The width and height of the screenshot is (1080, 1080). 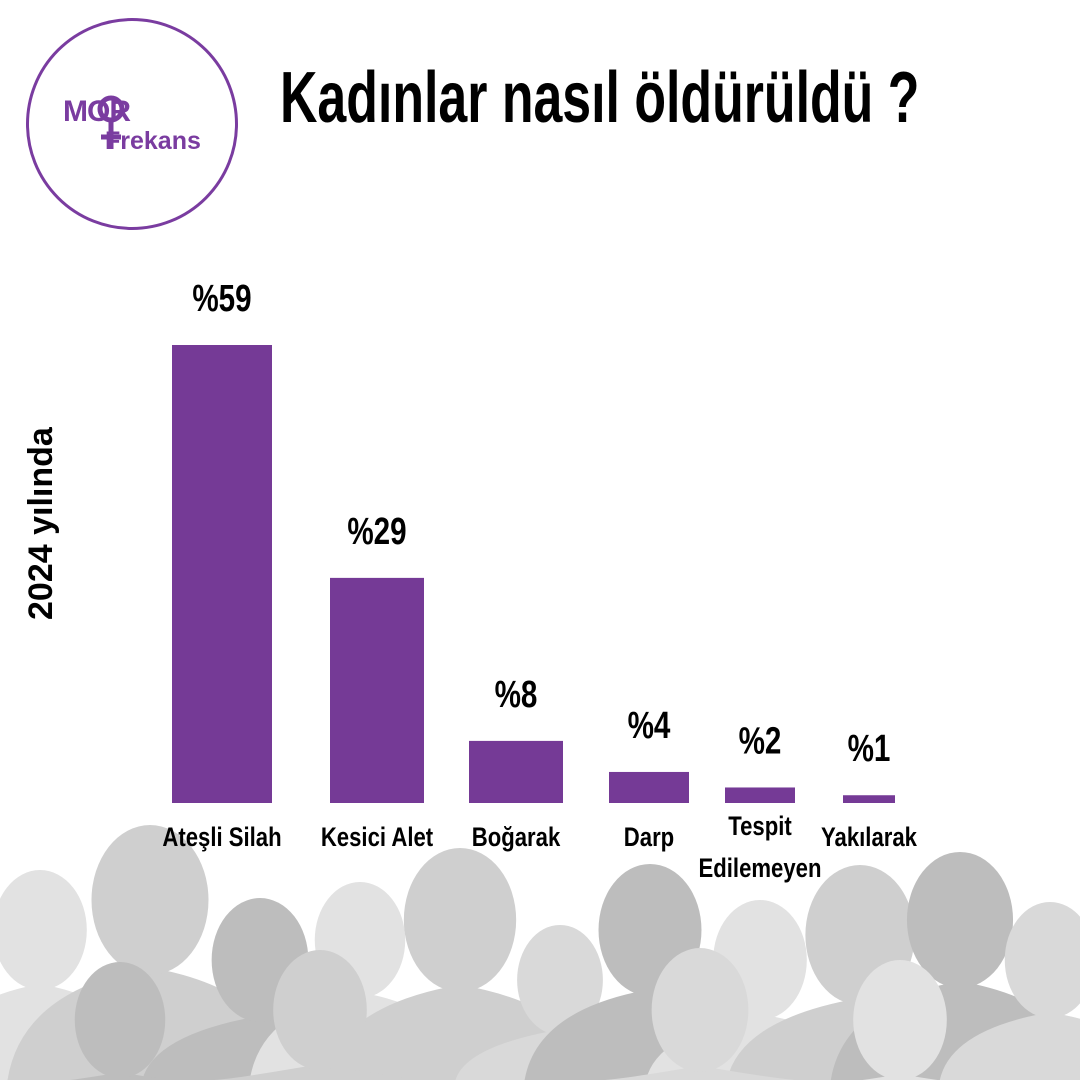 What do you see at coordinates (649, 838) in the screenshot?
I see `category-tick-label: Darp` at bounding box center [649, 838].